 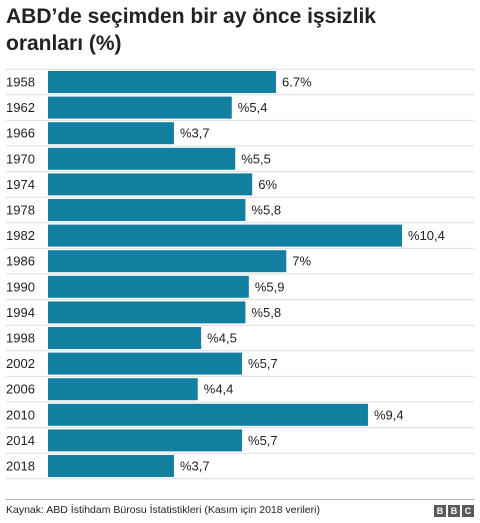 I want to click on value-label: %10,4, so click(x=426, y=235).